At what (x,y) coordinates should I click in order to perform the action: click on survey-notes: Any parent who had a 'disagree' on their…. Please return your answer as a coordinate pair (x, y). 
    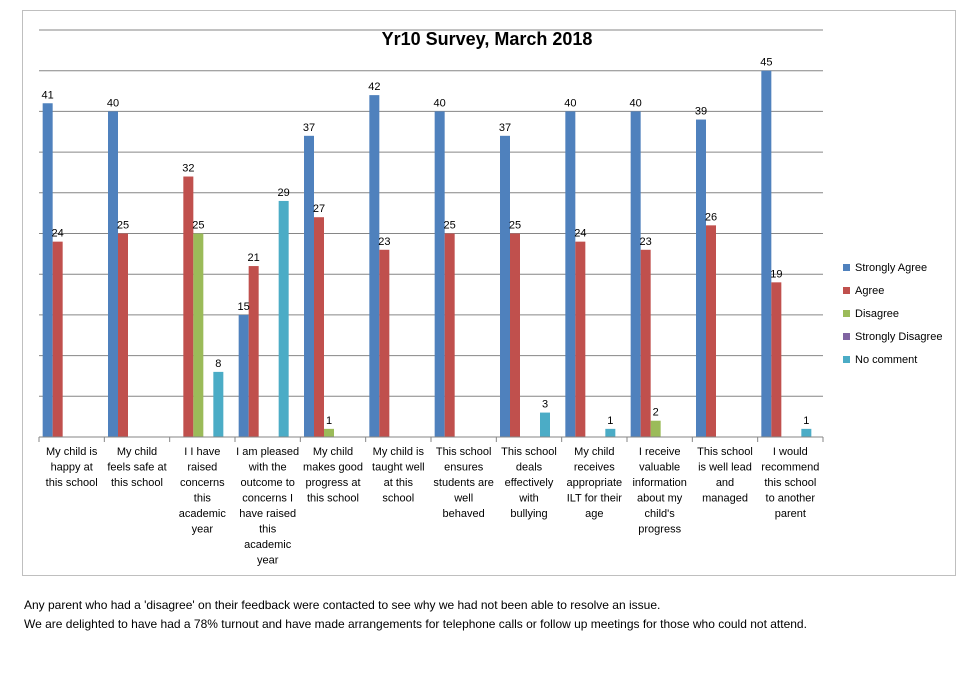
    Looking at the image, I should click on (494, 615).